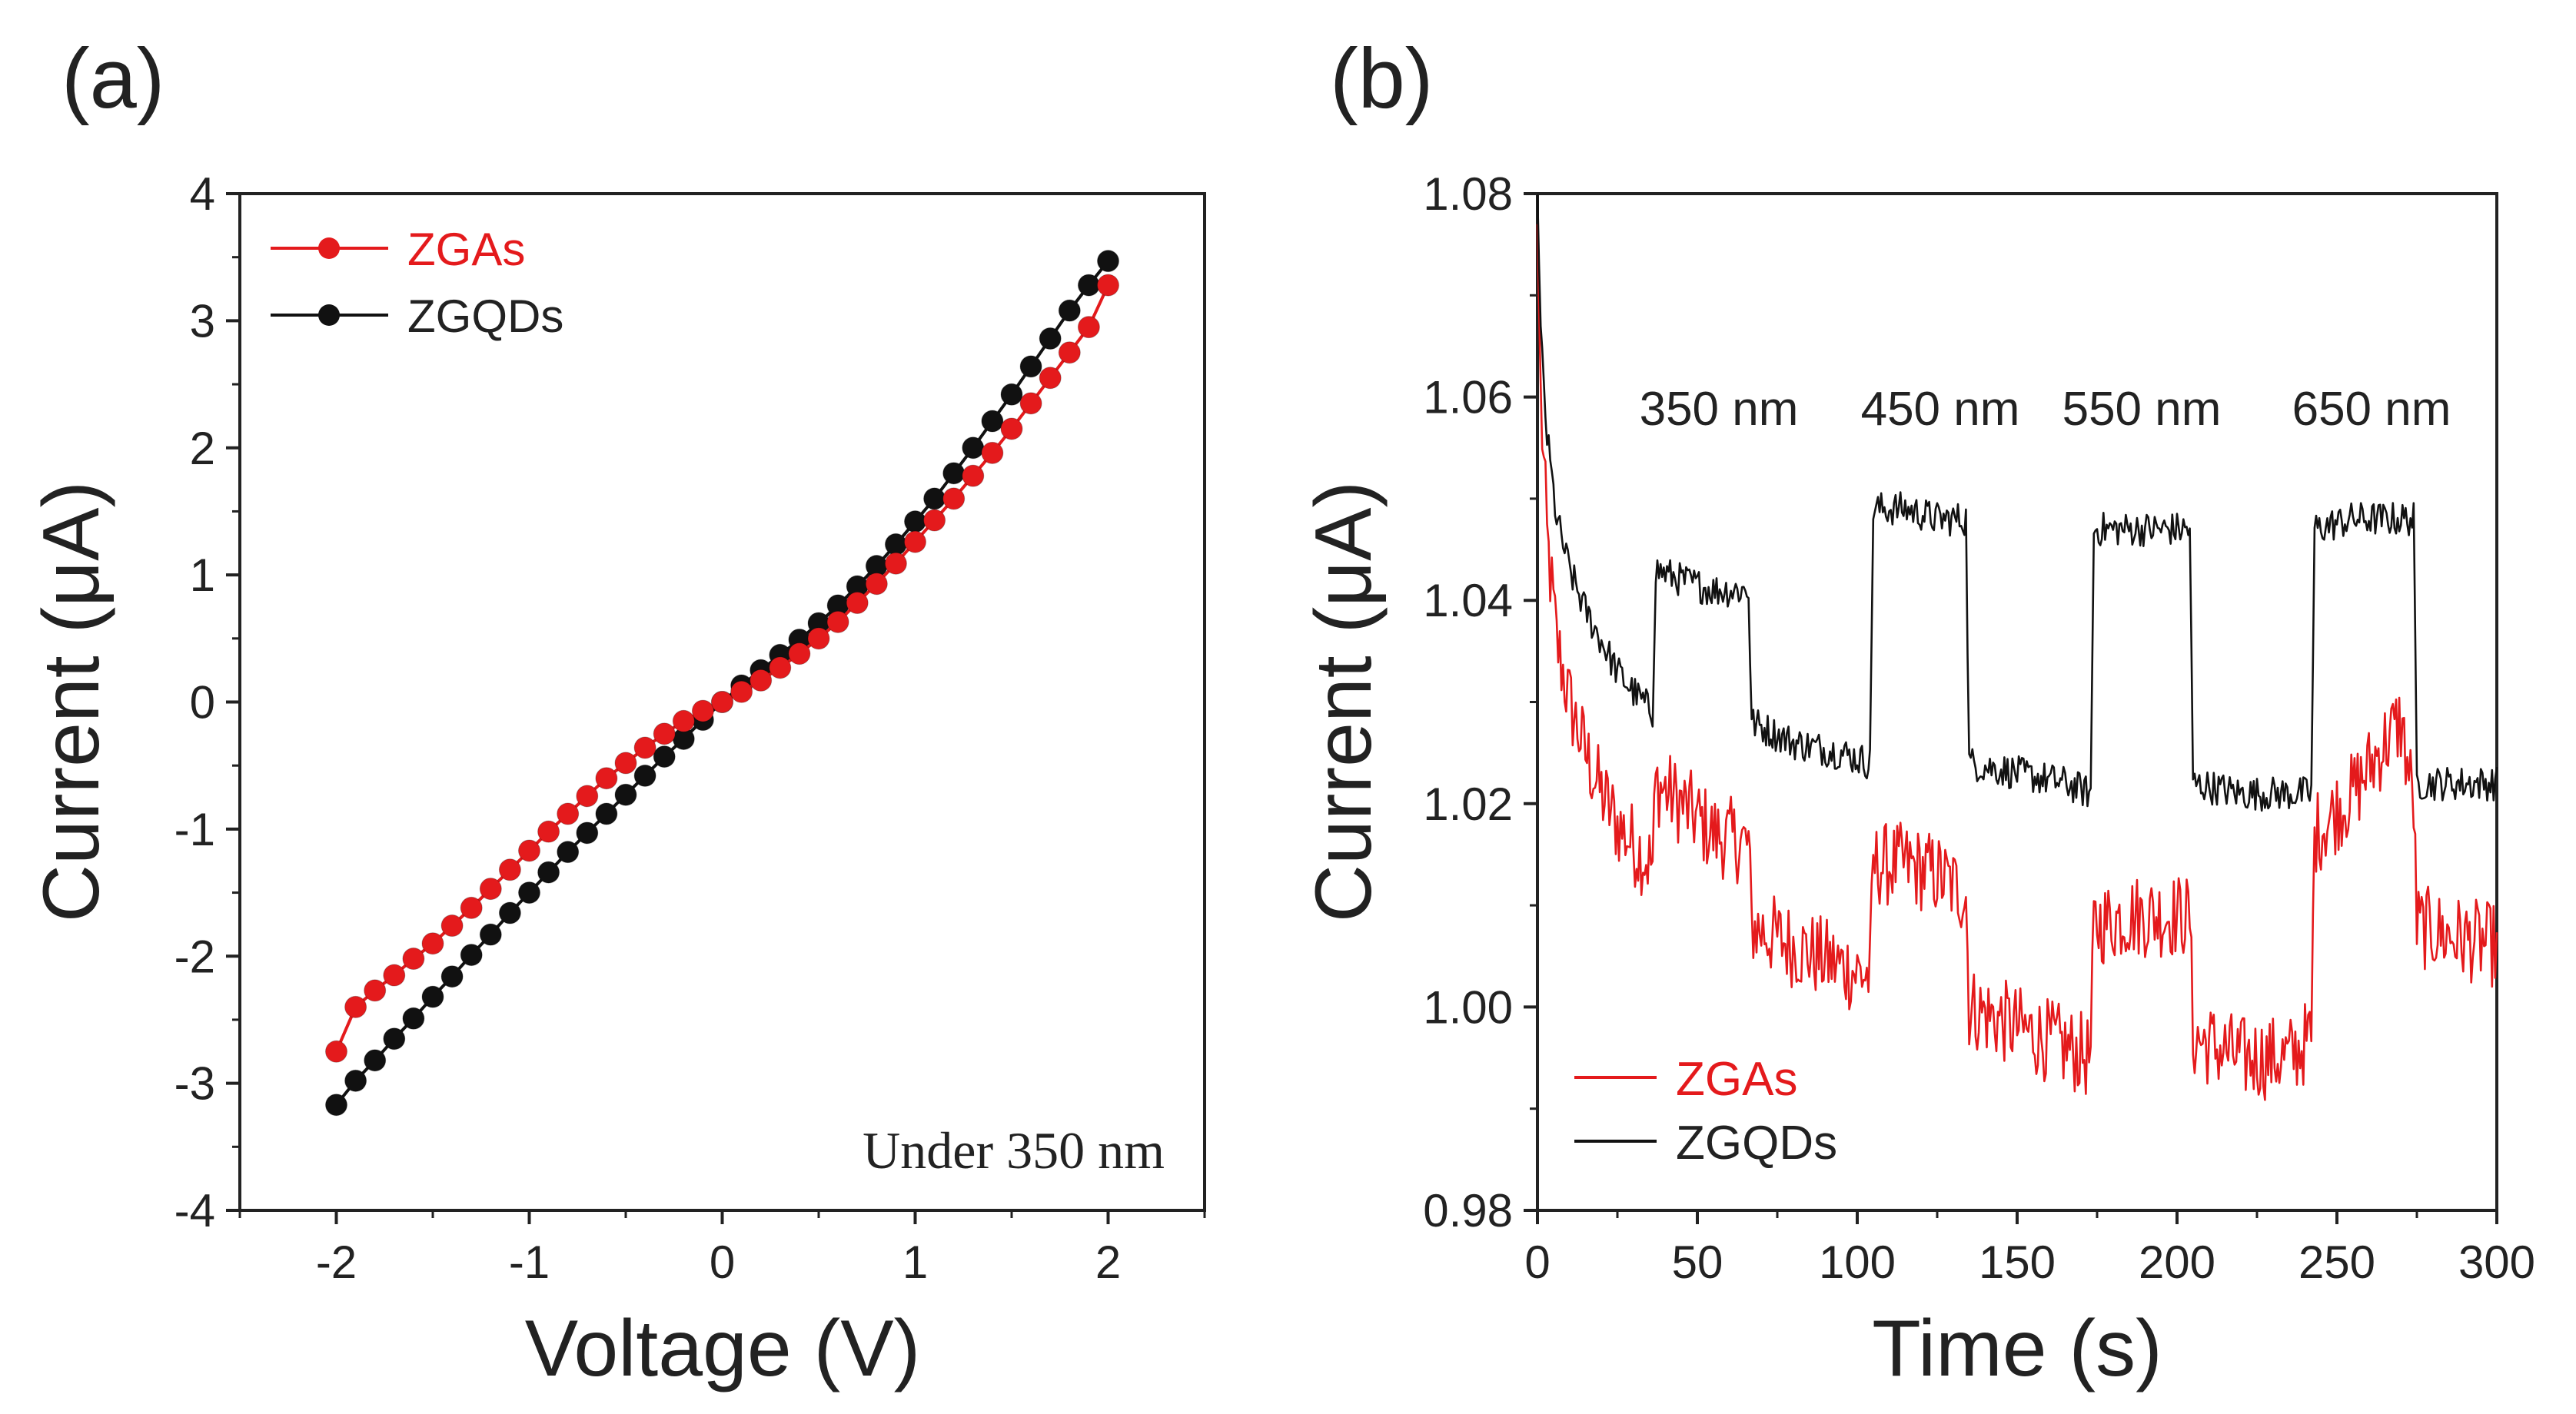 This screenshot has width=2576, height=1414. What do you see at coordinates (1697, 1262) in the screenshot?
I see `panel-b-x-tick-label: 50` at bounding box center [1697, 1262].